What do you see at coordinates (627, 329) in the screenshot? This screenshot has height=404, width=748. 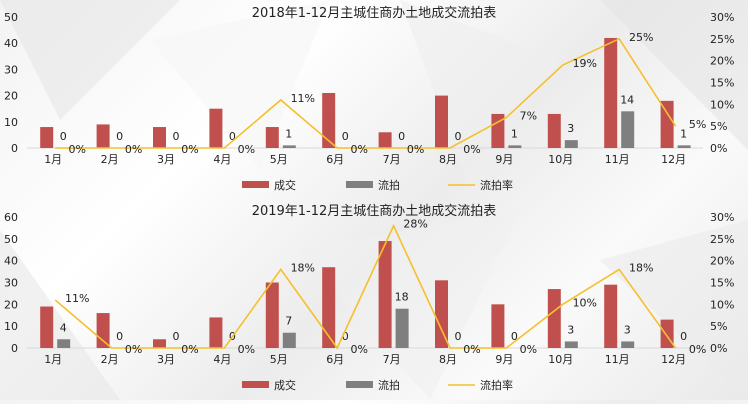 I see `unsold-value-label: 3` at bounding box center [627, 329].